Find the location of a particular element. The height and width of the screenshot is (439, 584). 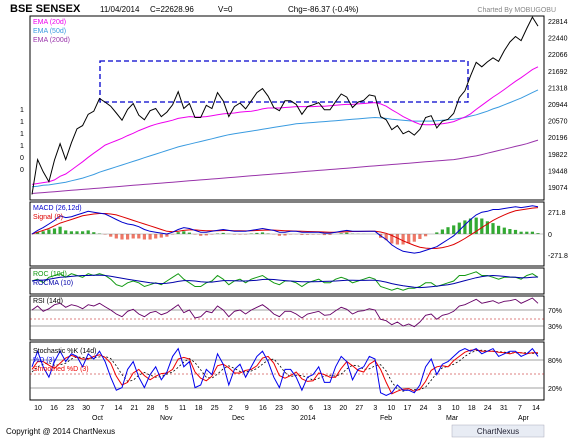

price-y-tick: 19074 is located at coordinates (558, 188).